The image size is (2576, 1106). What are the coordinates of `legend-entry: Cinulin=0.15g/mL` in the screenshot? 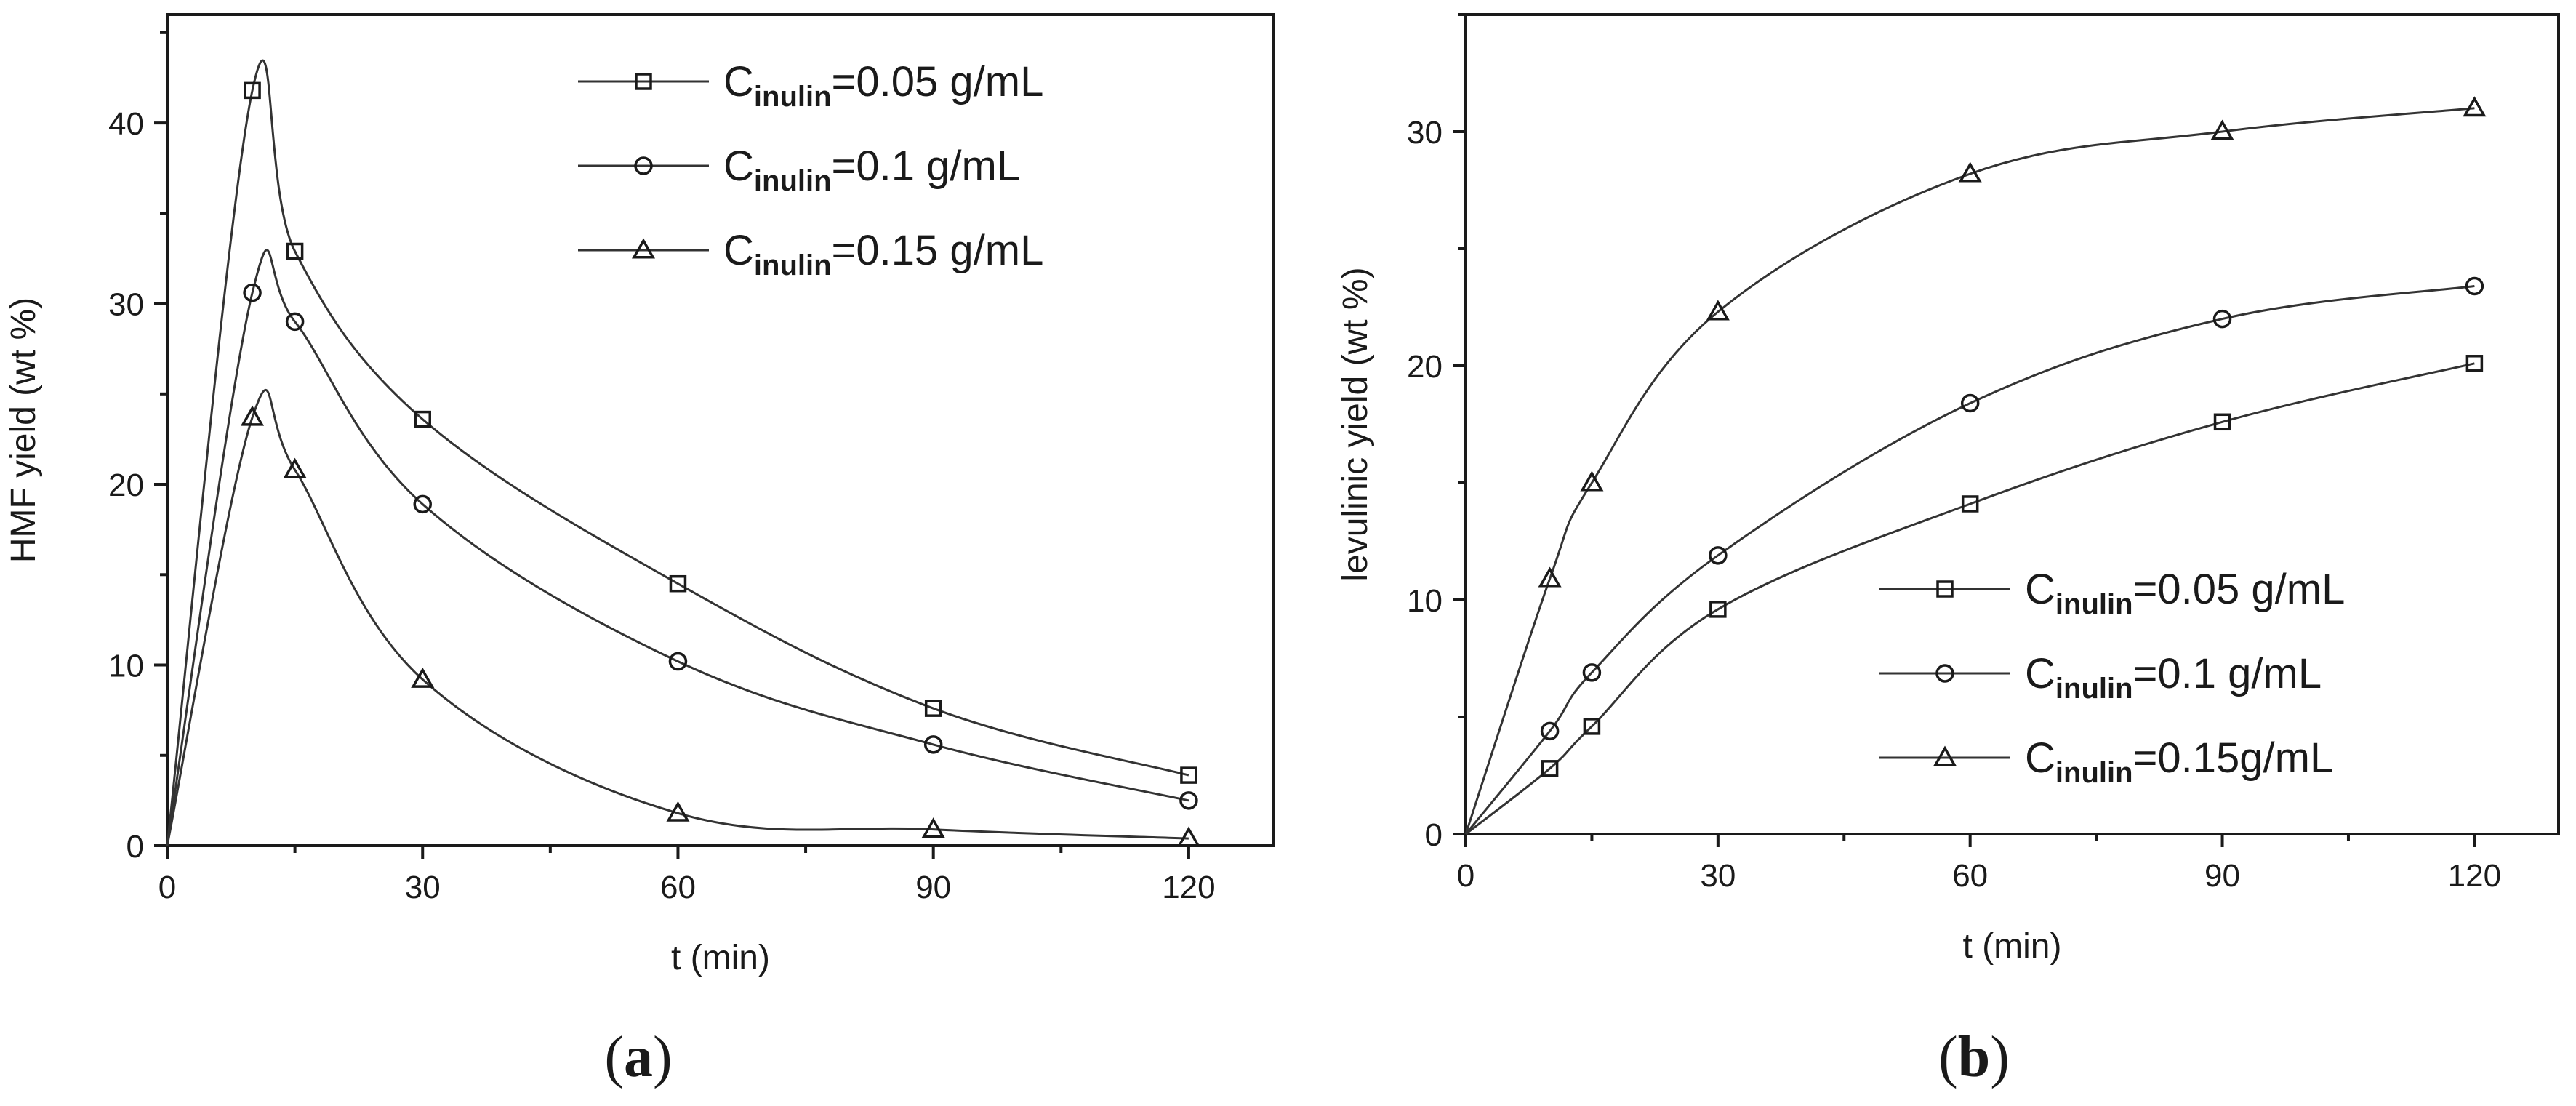 It's located at (2106, 761).